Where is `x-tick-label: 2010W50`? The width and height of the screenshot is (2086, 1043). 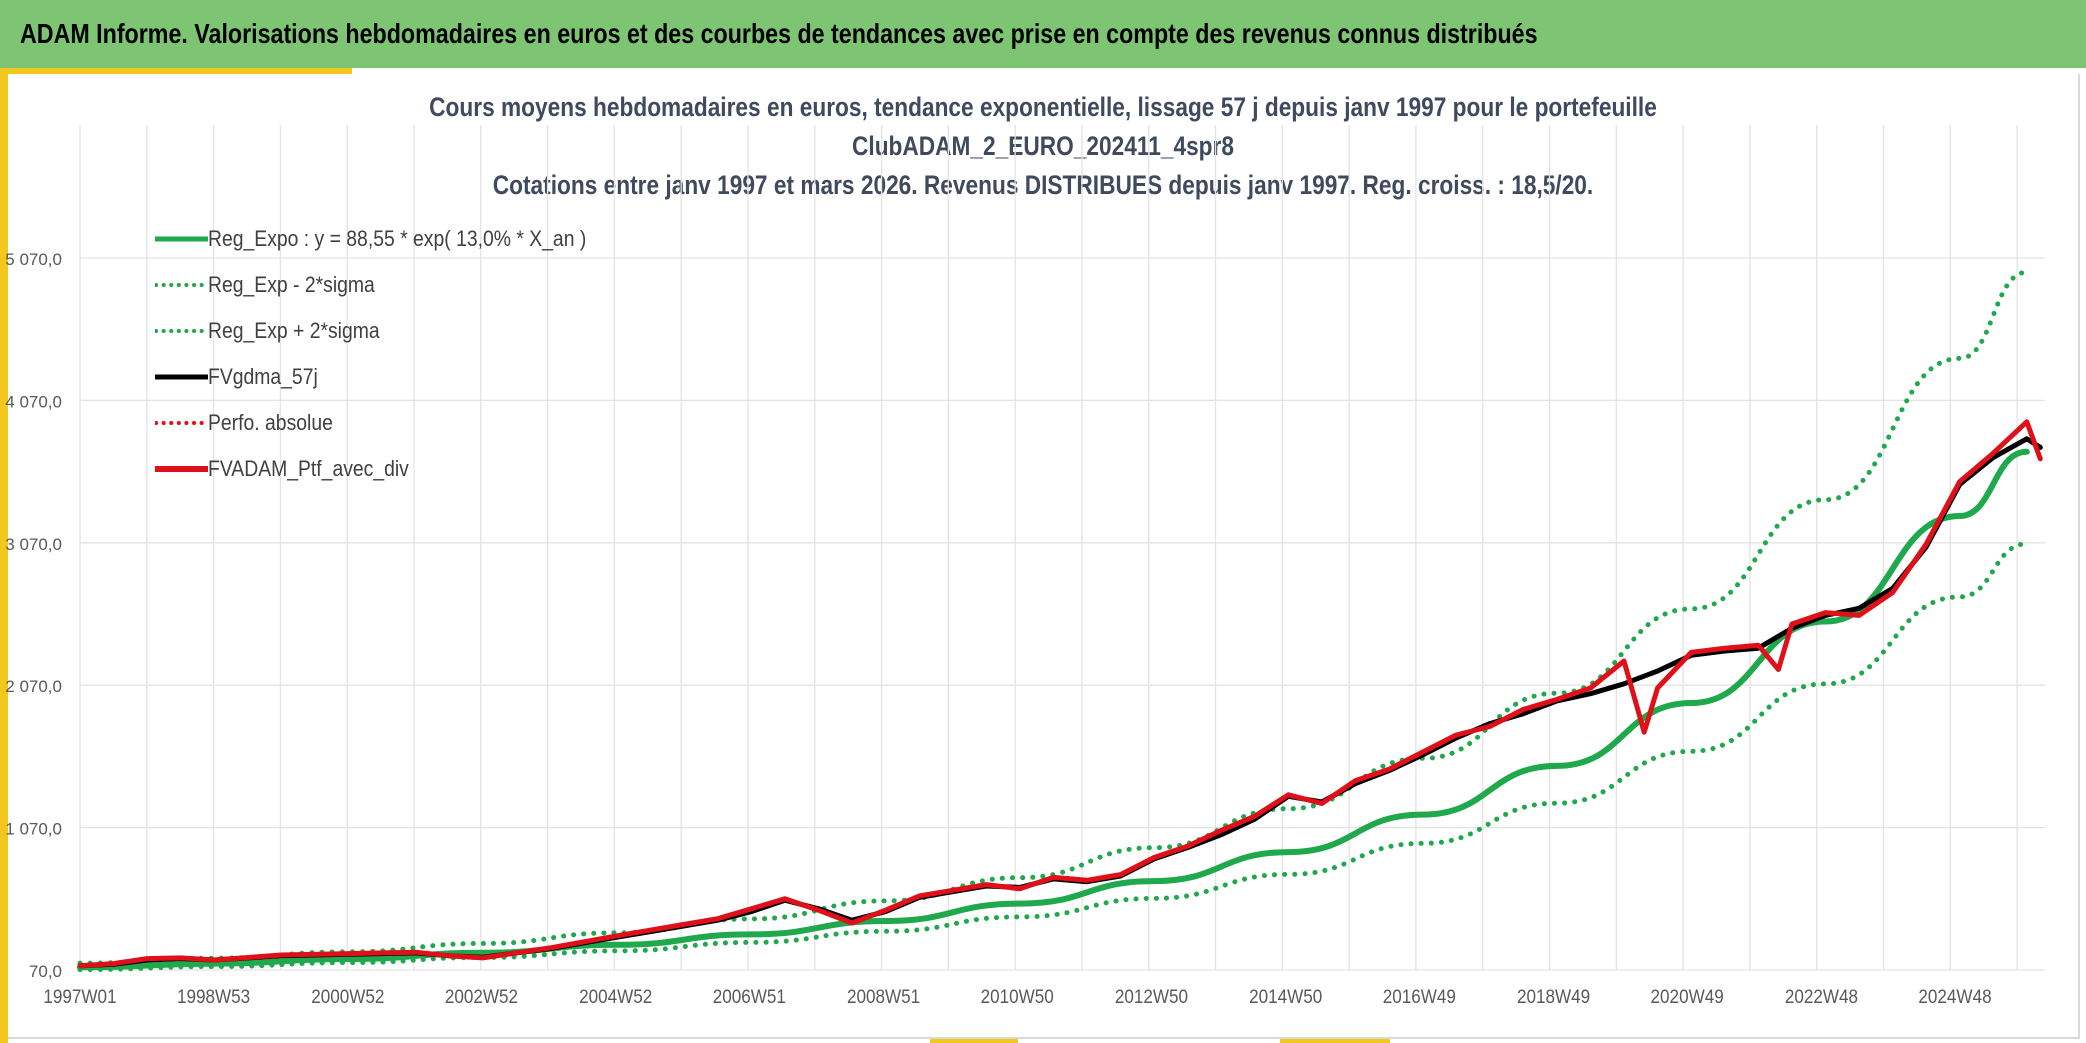
x-tick-label: 2010W50 is located at coordinates (1017, 996).